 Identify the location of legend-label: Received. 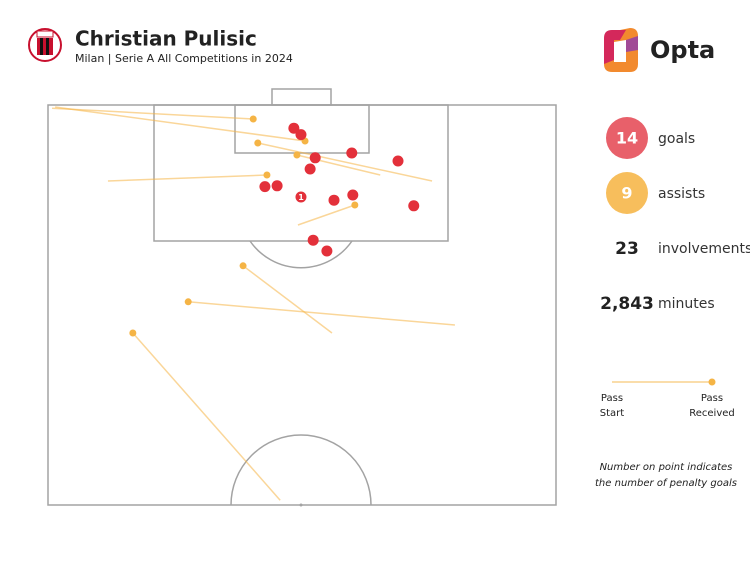
(712, 413).